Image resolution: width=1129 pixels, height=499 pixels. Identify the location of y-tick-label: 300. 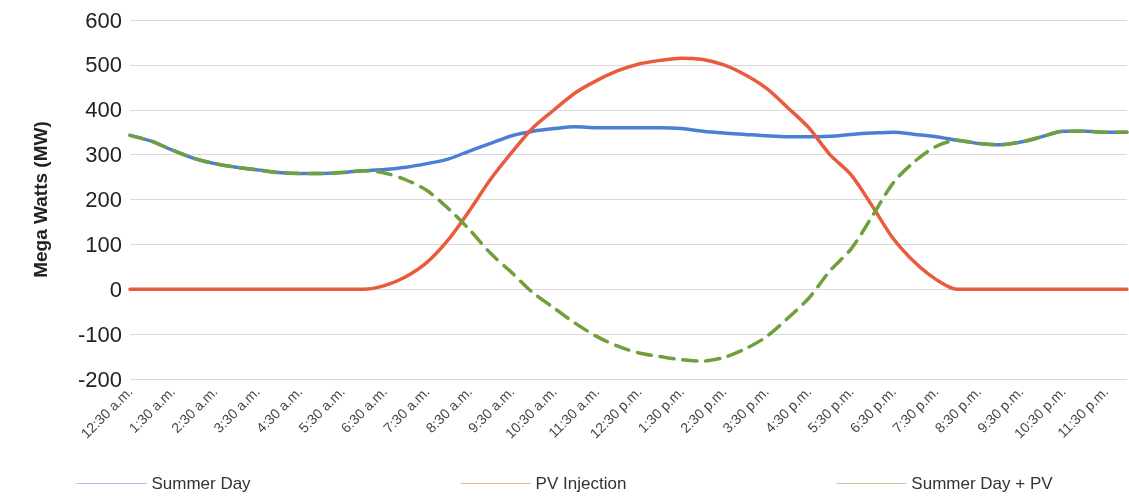
(103, 155).